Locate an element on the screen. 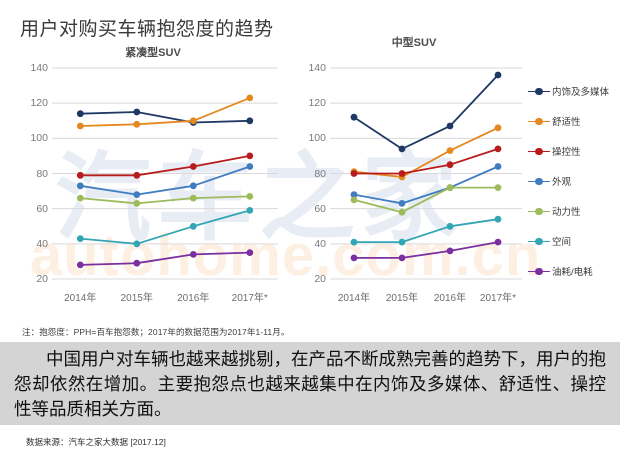  chart-note: 注：抱怨度：PPH=百车抱怨数；2017年的数据范围为2017年1-11月。 is located at coordinates (156, 332).